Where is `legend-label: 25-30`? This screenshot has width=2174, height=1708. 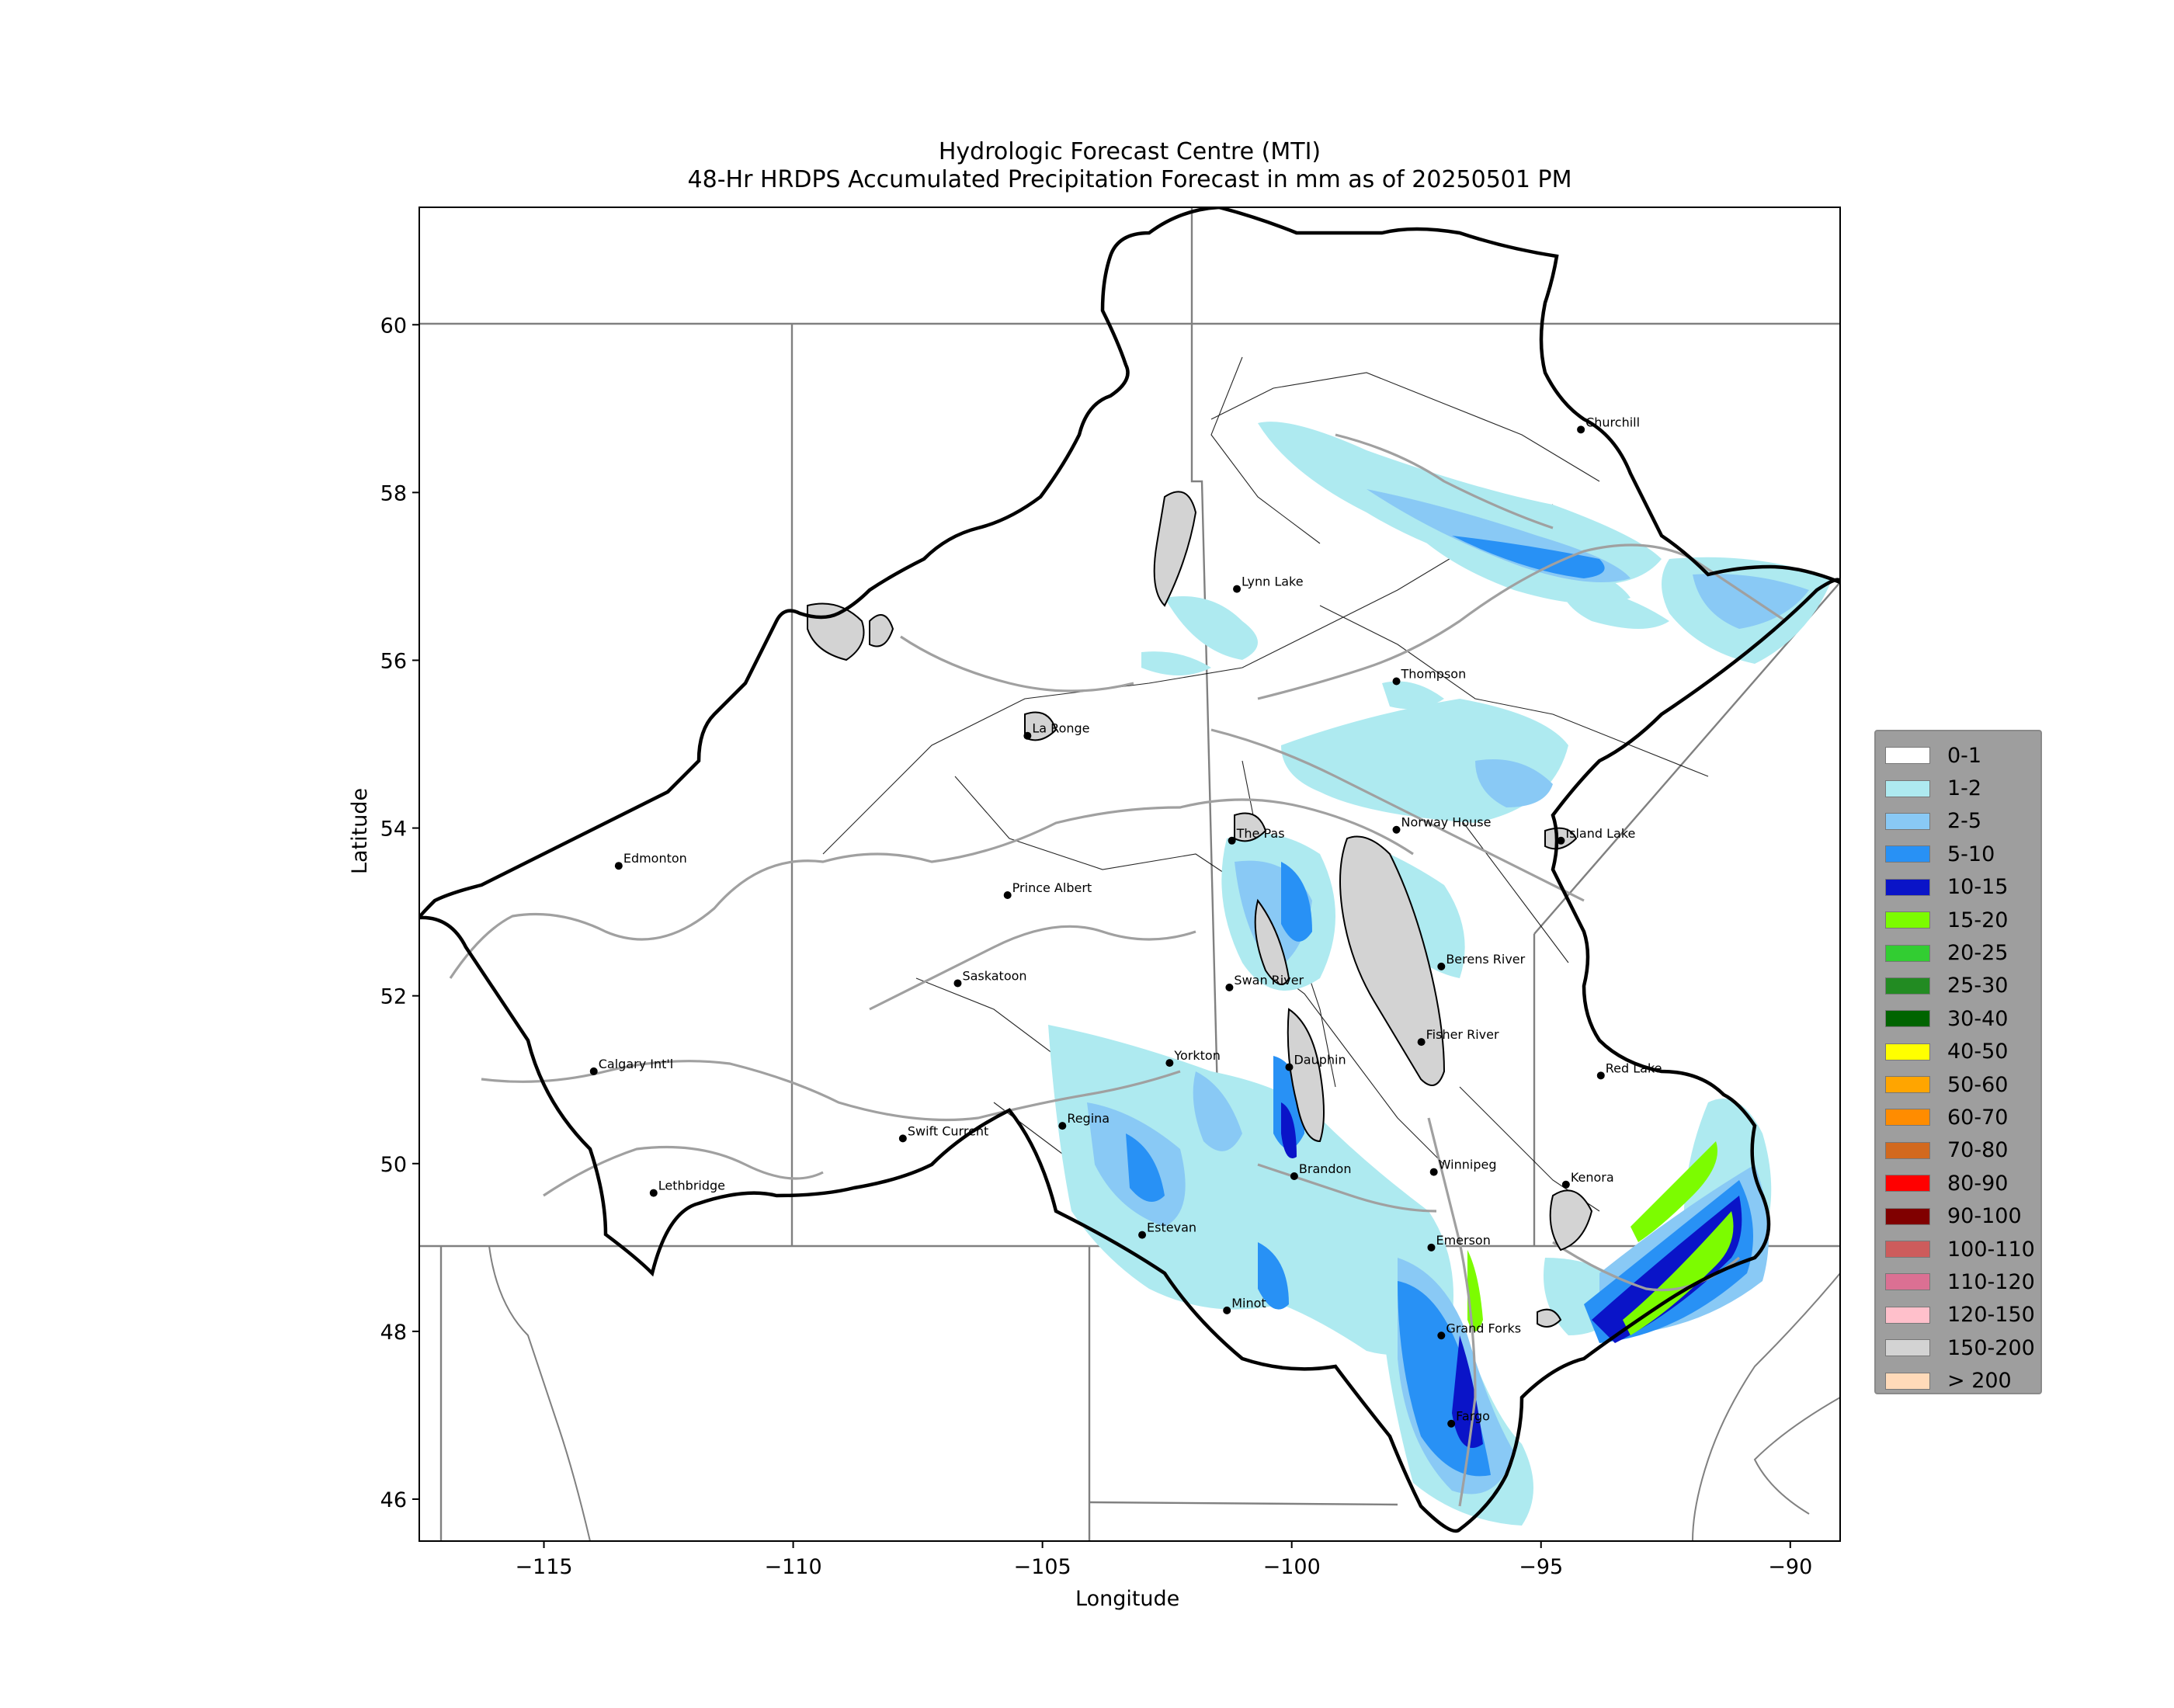
legend-label: 25-30 is located at coordinates (1978, 986).